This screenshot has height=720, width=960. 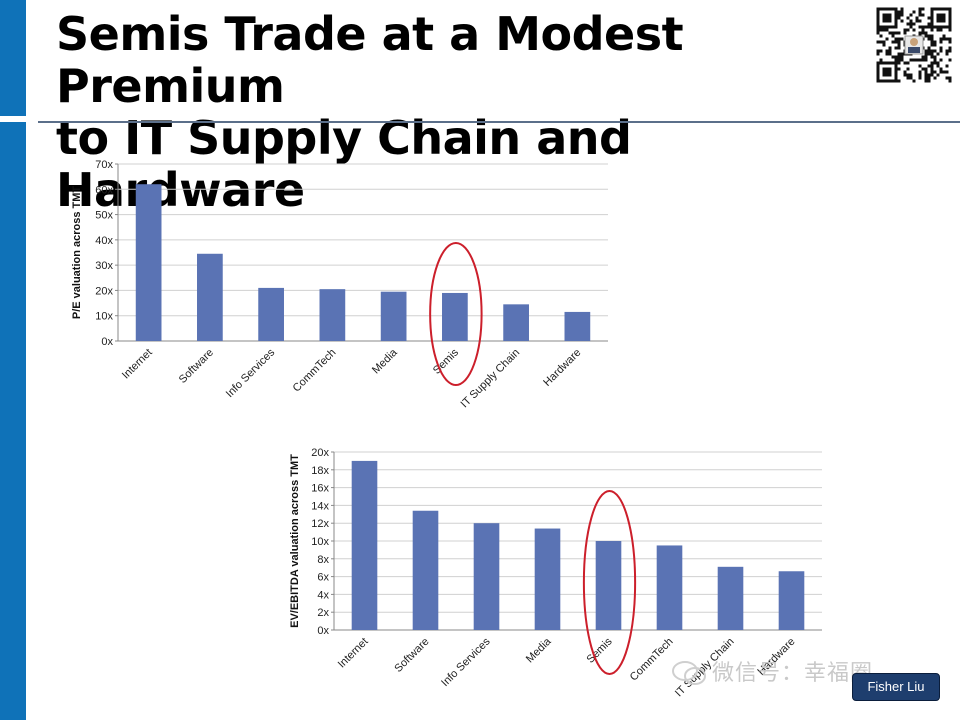 What do you see at coordinates (320, 506) in the screenshot?
I see `y-tick-label: 14x` at bounding box center [320, 506].